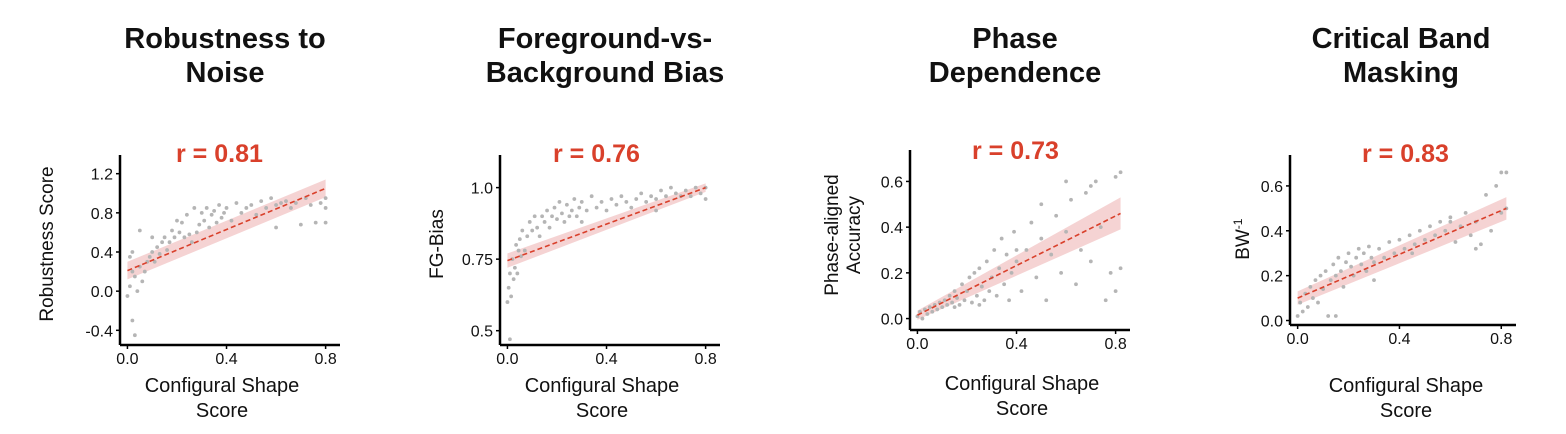 The width and height of the screenshot is (1566, 434). What do you see at coordinates (1402, 251) in the screenshot?
I see `confidence-band` at bounding box center [1402, 251].